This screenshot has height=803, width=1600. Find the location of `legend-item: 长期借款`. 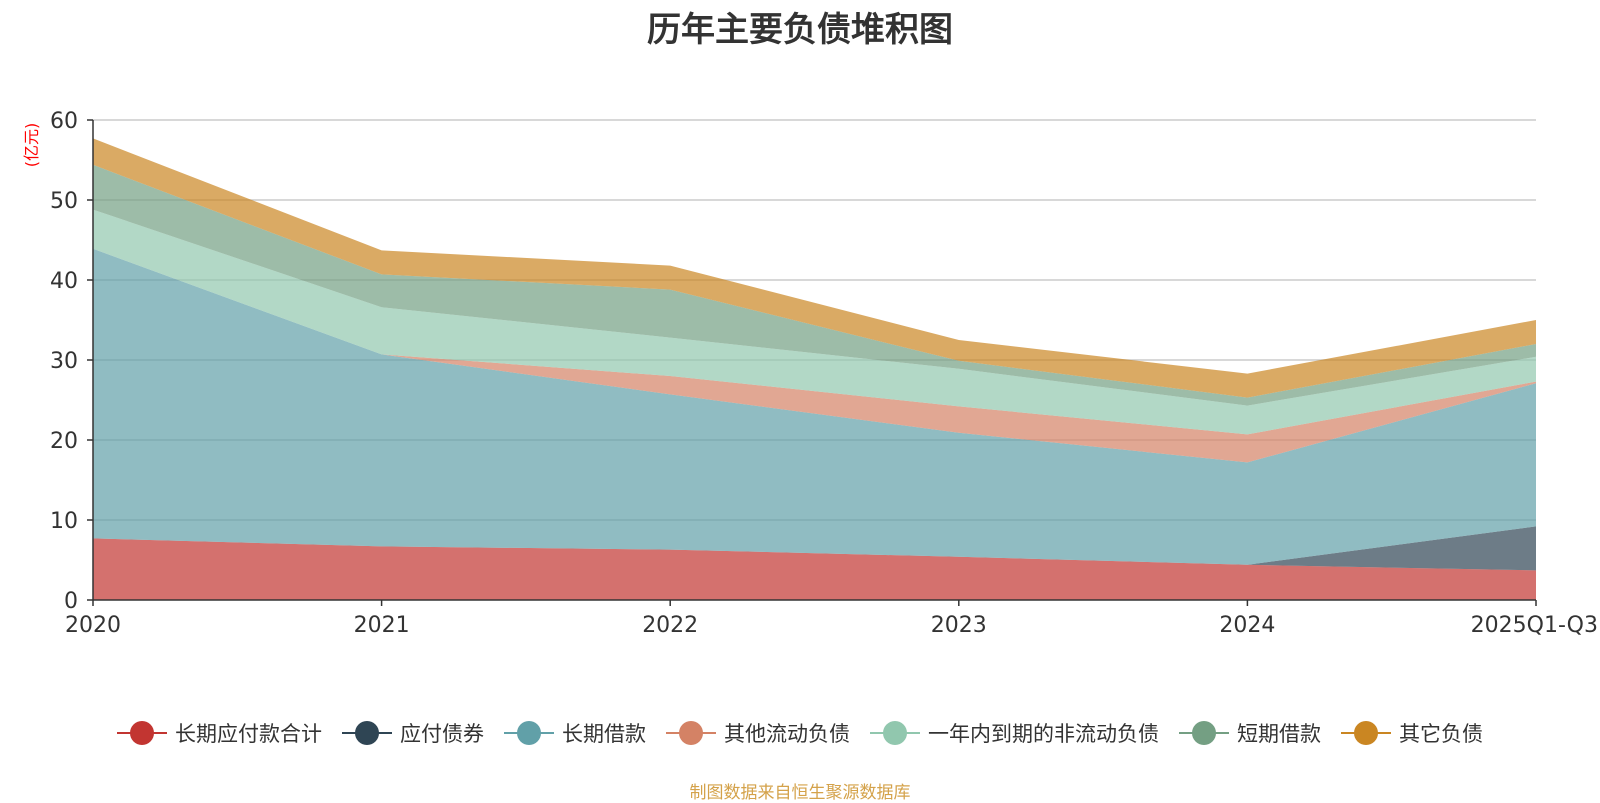

legend-item: 长期借款 is located at coordinates (575, 733).